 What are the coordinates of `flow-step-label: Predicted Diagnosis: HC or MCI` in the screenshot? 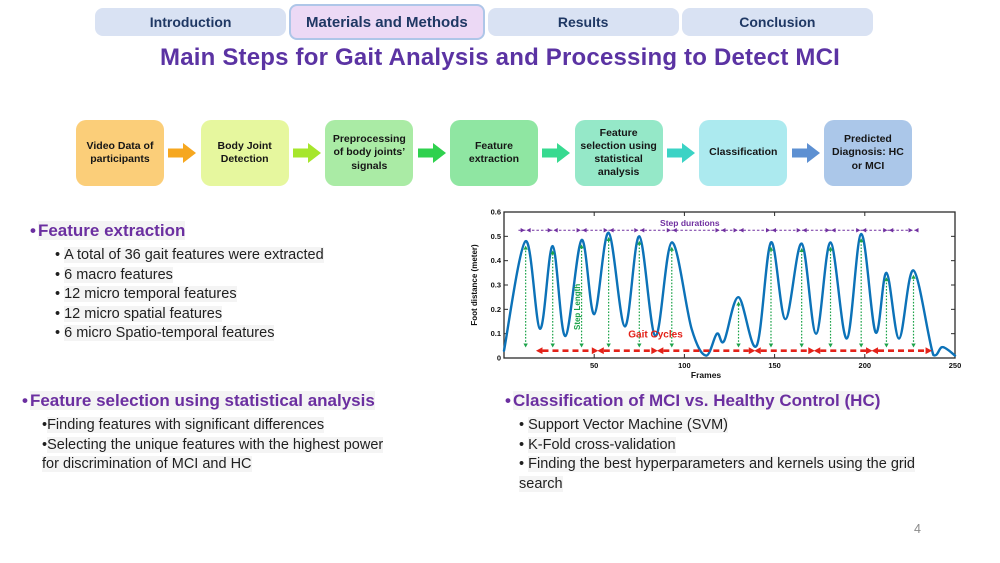 It's located at (868, 152).